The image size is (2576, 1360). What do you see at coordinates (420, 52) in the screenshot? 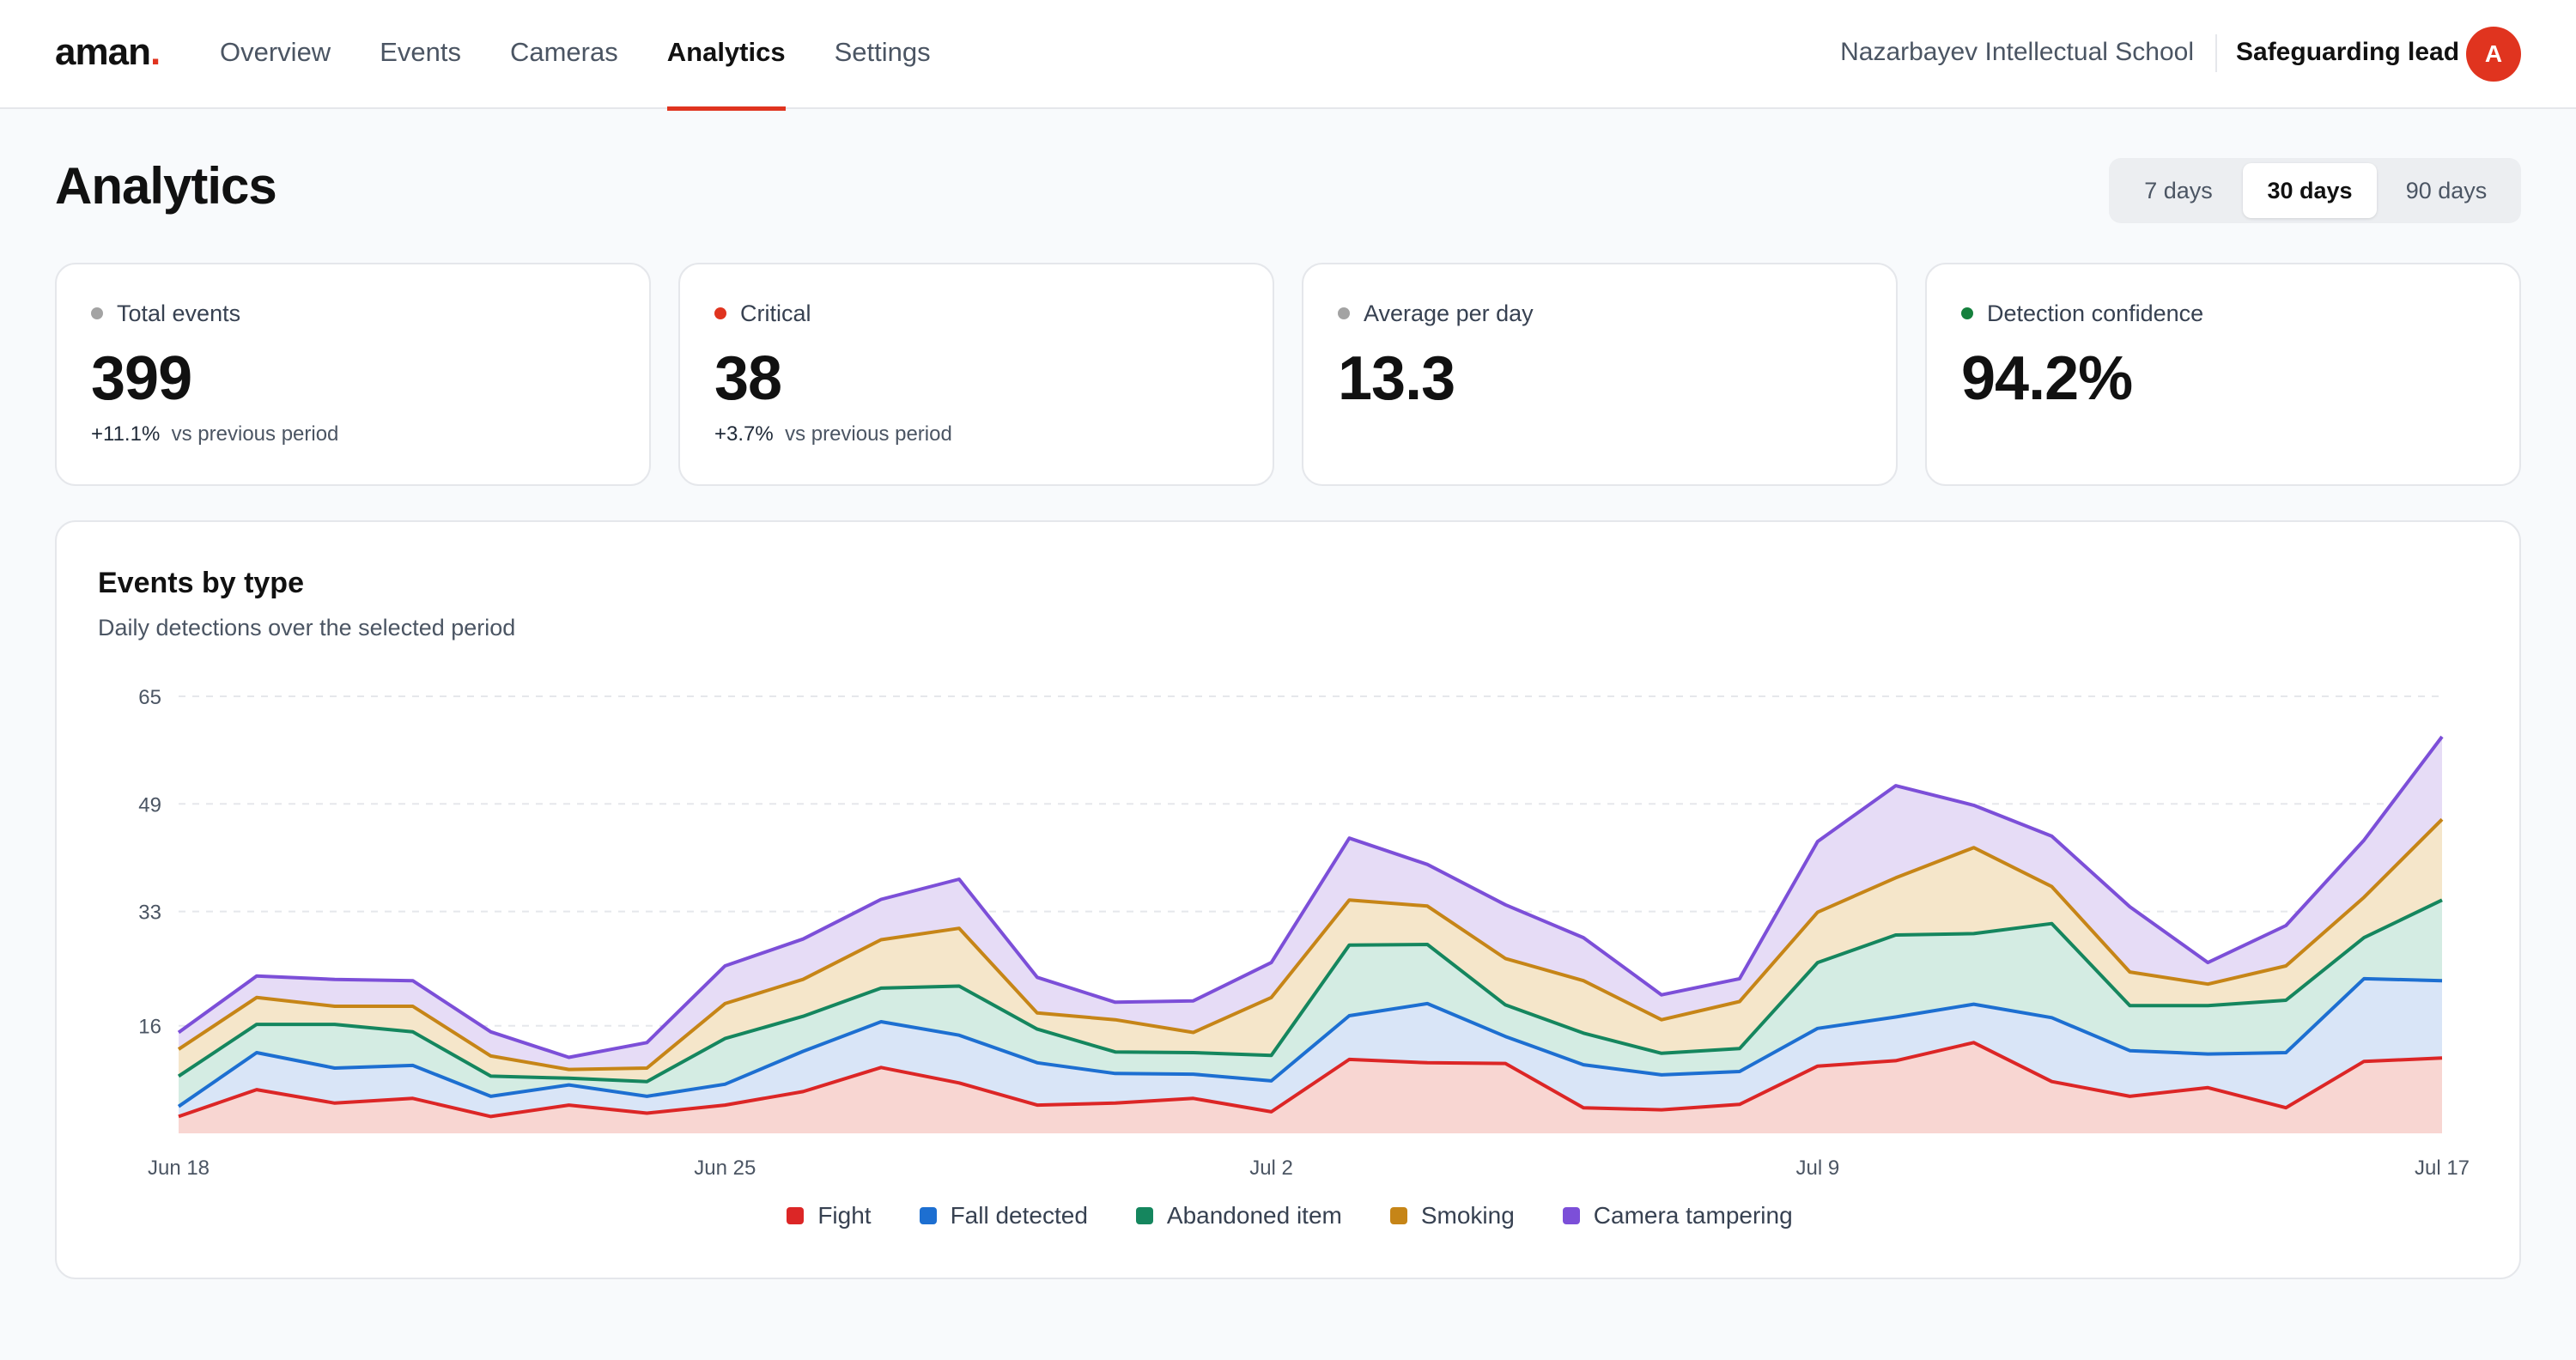
I see `nav-events: Events` at bounding box center [420, 52].